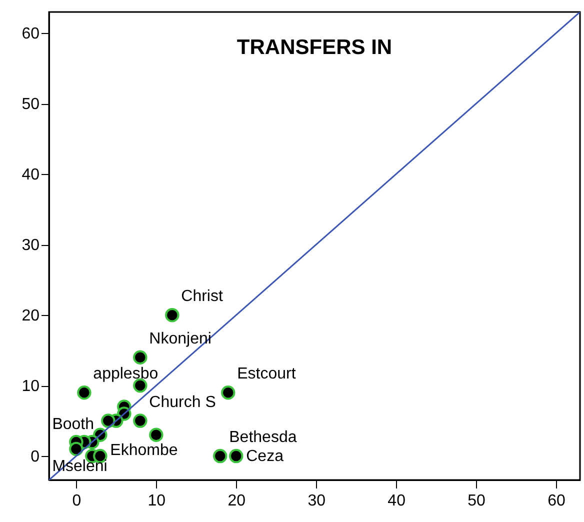 The image size is (584, 522). I want to click on y-tick-label: 50, so click(31, 105).